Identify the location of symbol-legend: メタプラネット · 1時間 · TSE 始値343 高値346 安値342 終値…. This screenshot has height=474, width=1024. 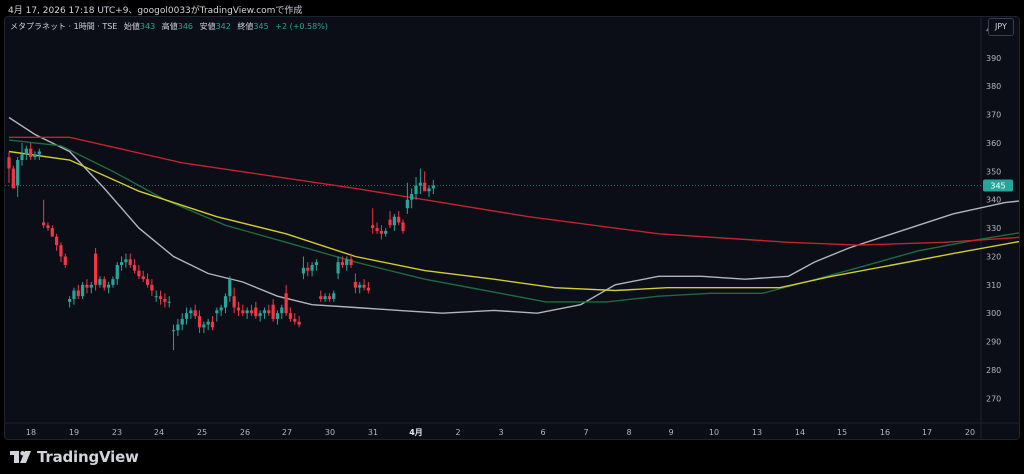
(169, 26).